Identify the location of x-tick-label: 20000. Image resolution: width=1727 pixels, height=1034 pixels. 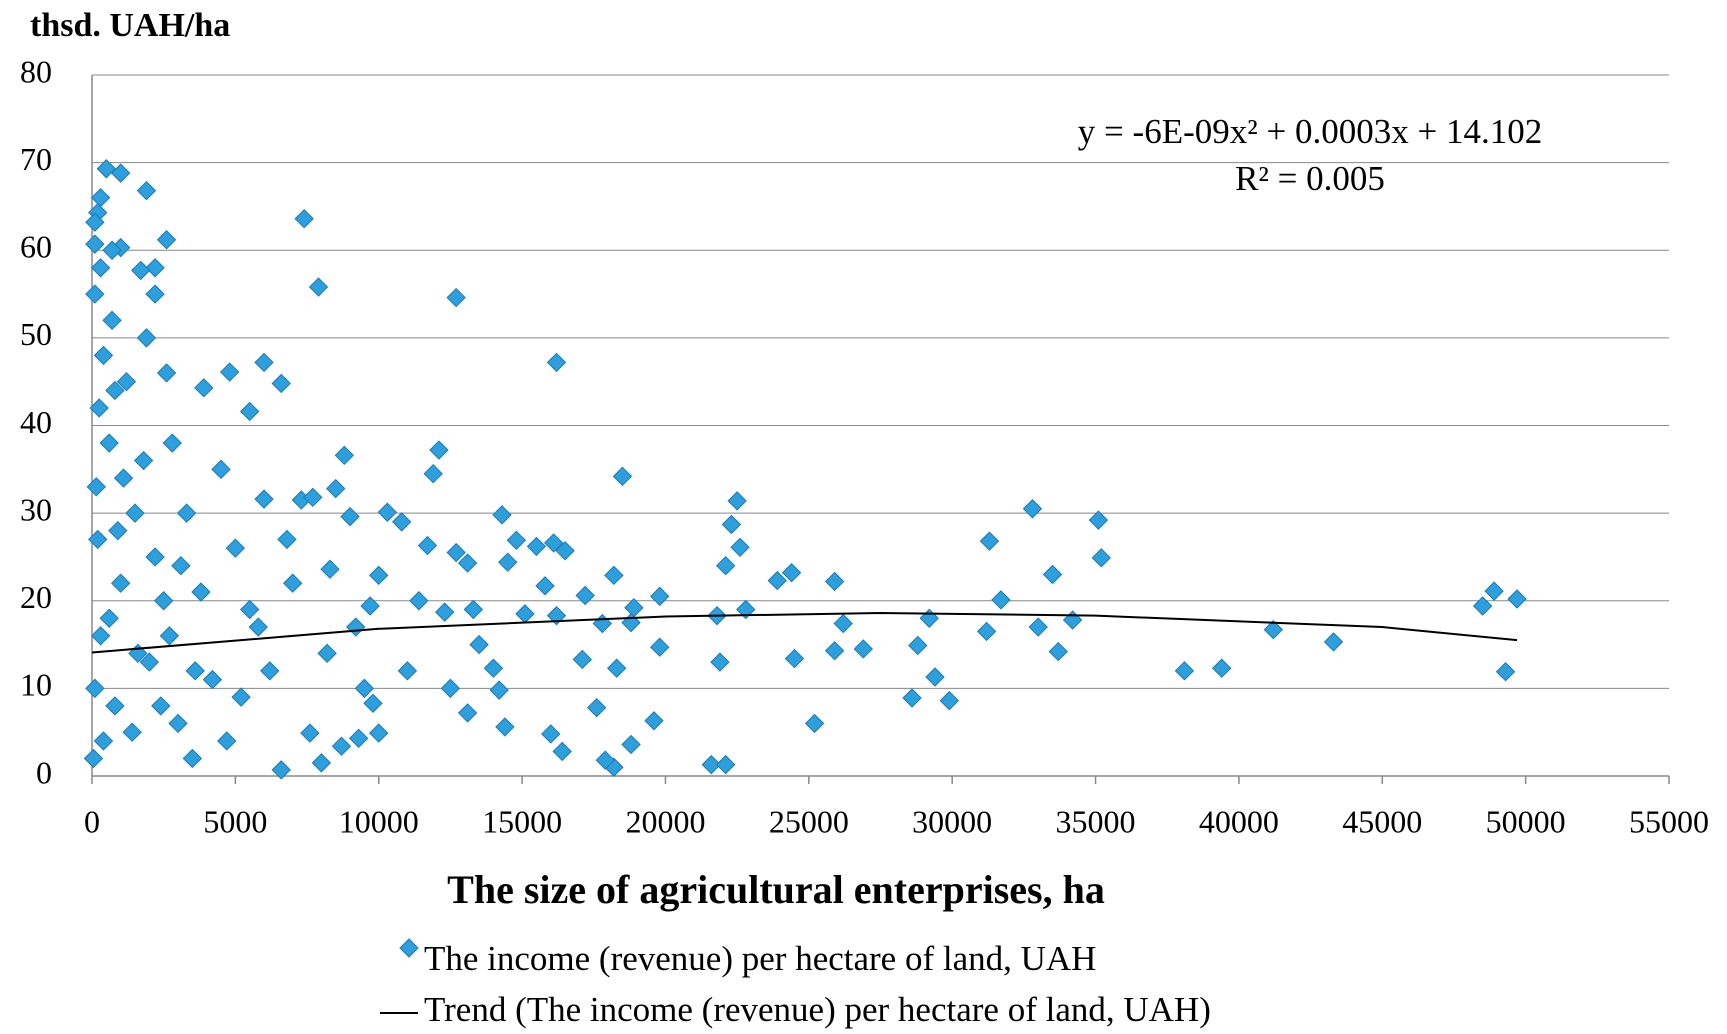
(665, 821).